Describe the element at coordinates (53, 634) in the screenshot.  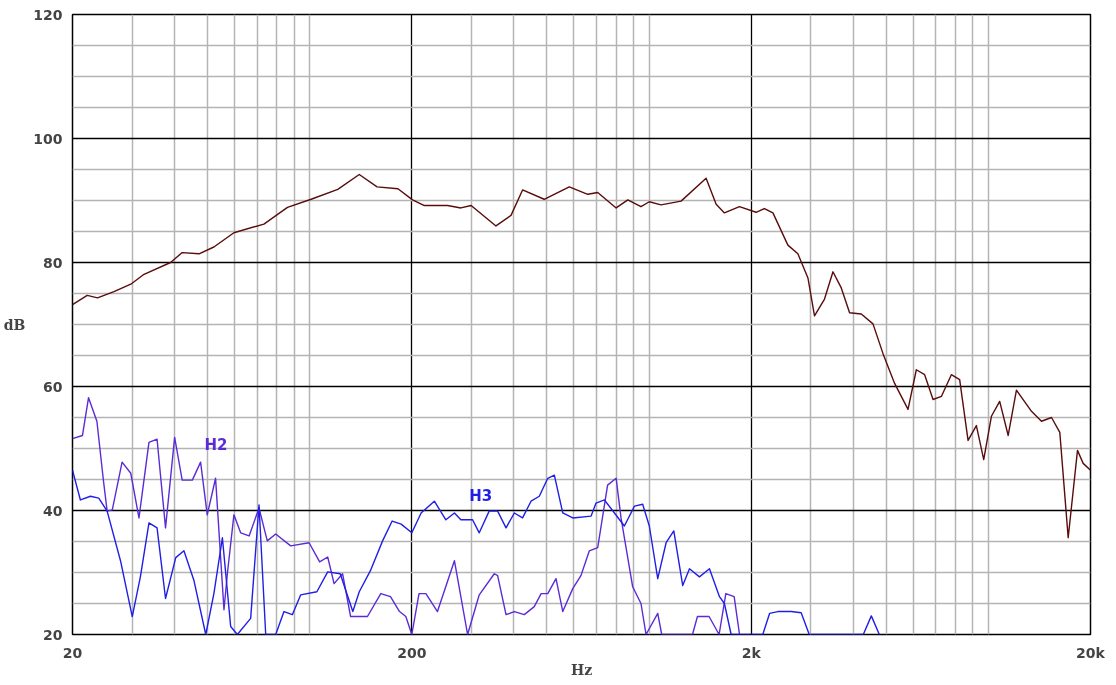
I see `y-tick-label: 20` at that location.